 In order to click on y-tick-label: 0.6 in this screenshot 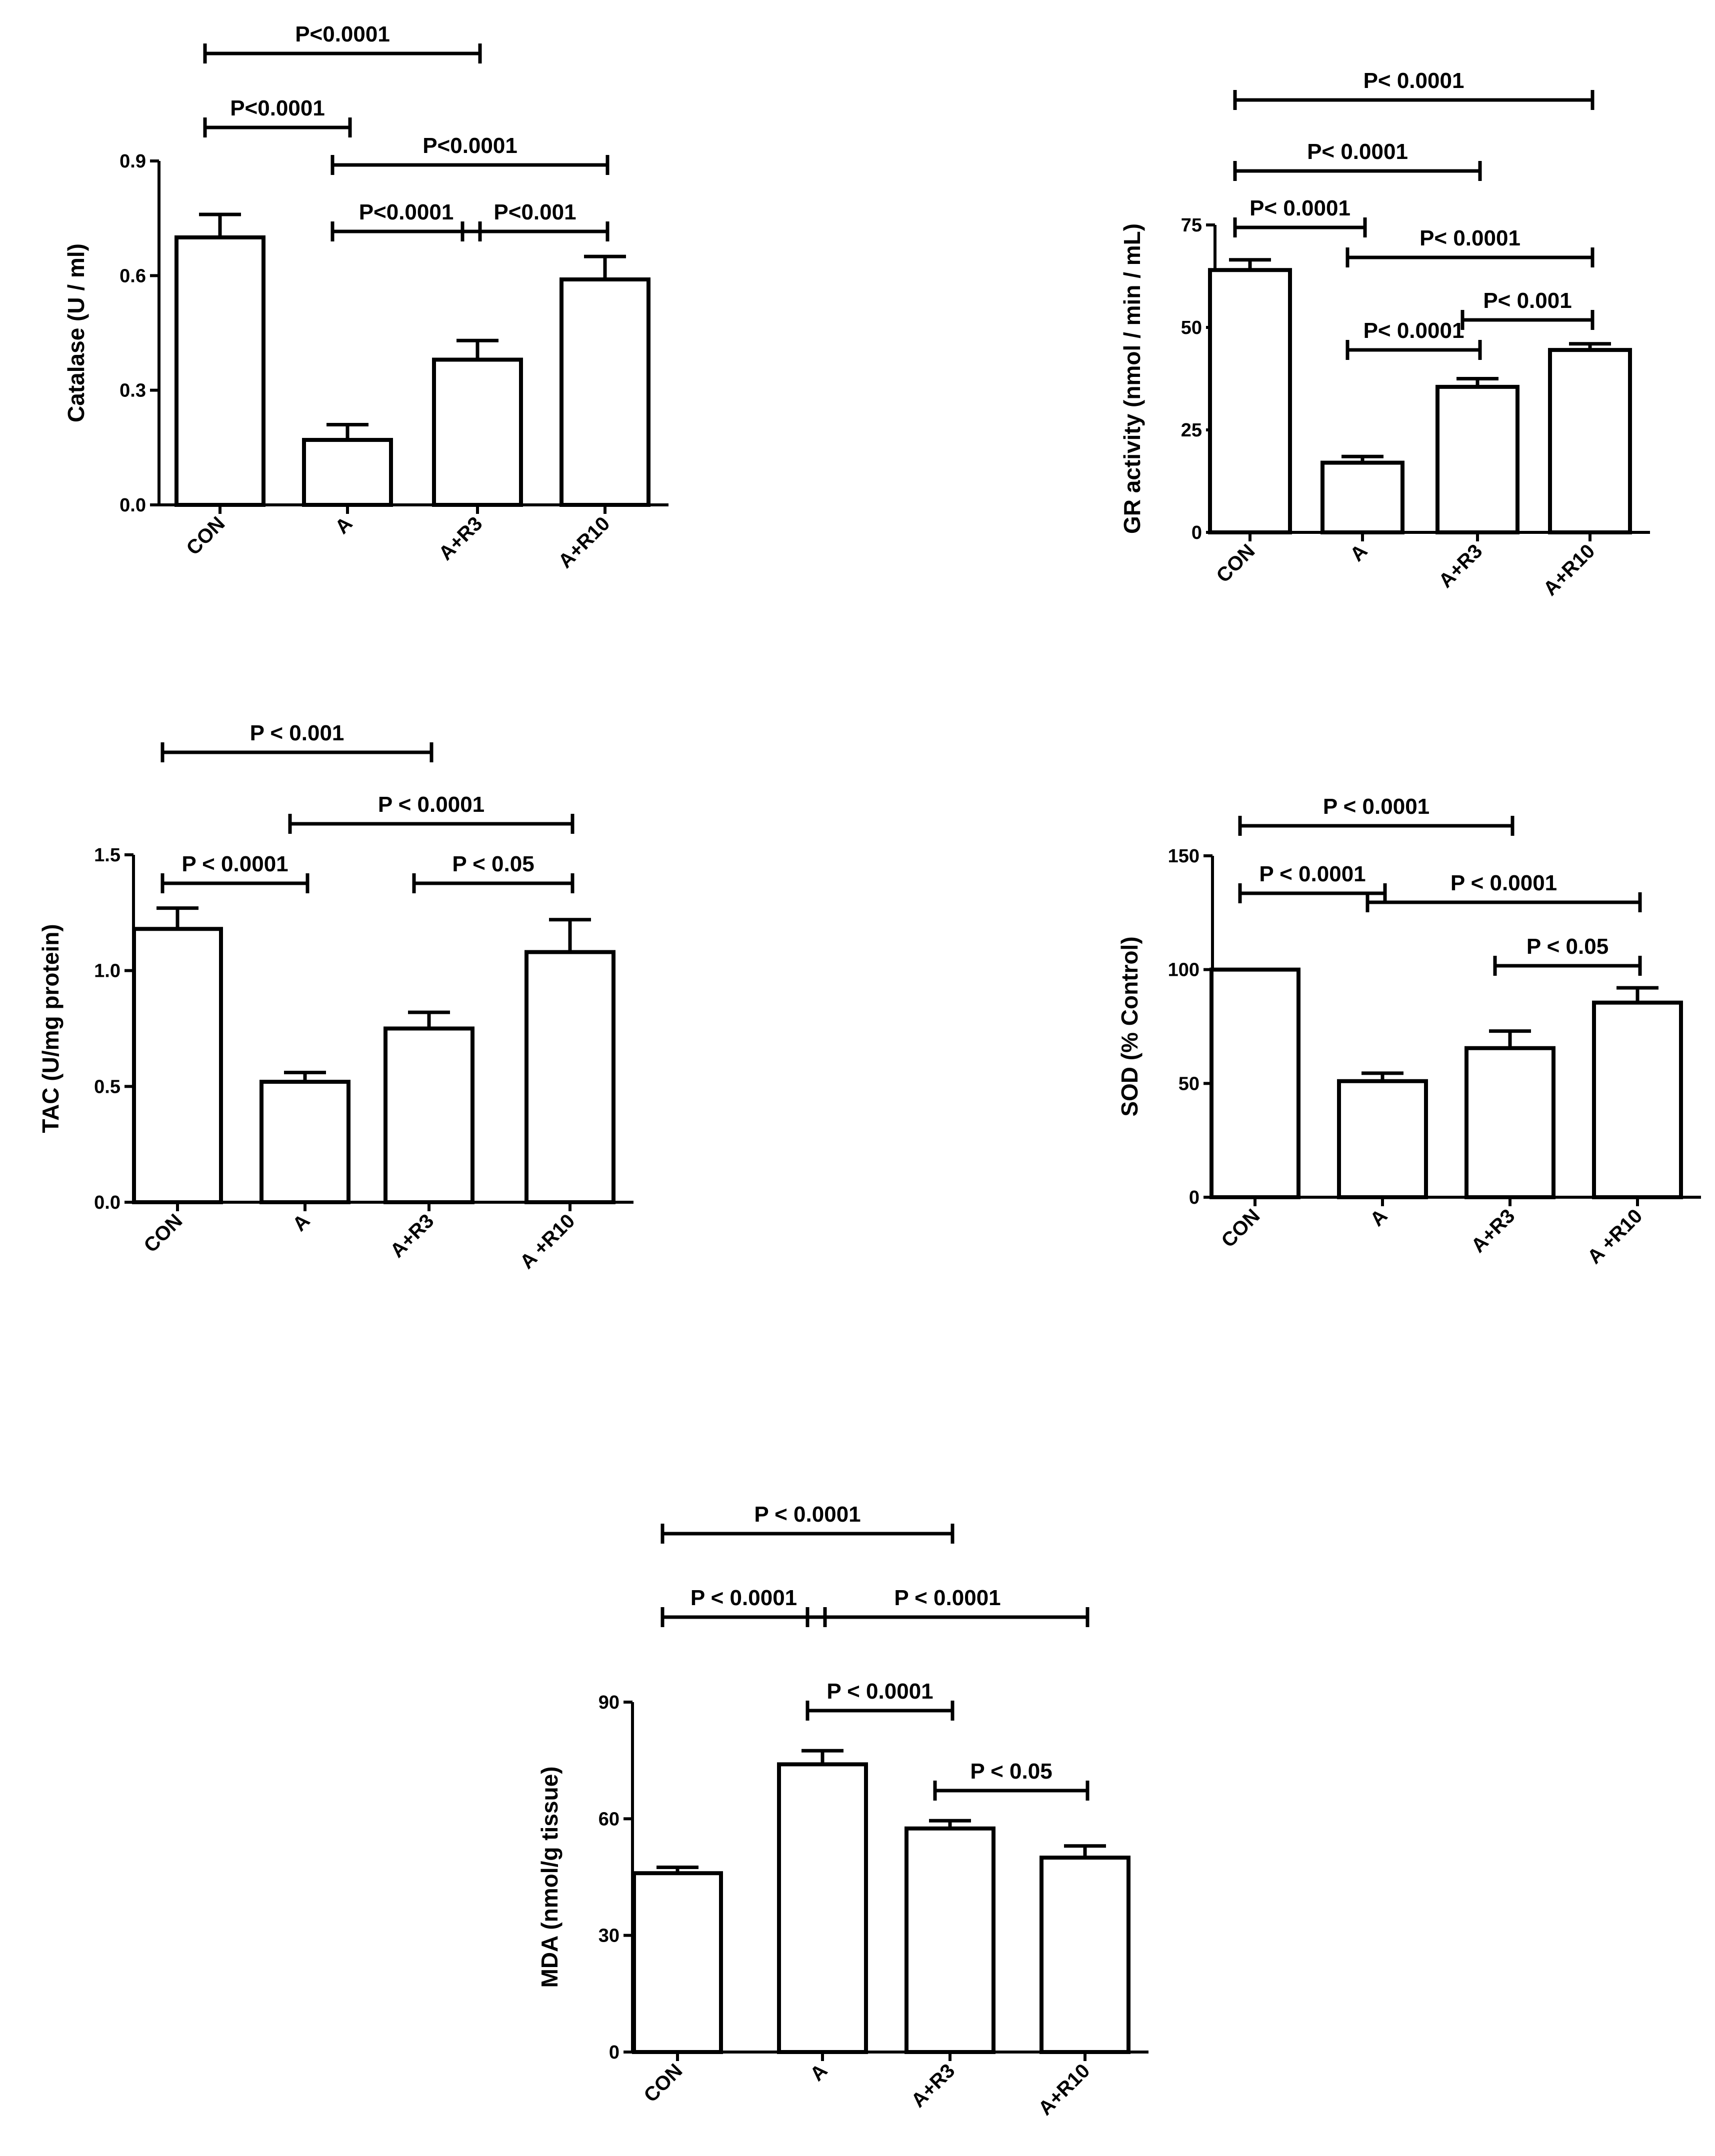, I will do `click(133, 275)`.